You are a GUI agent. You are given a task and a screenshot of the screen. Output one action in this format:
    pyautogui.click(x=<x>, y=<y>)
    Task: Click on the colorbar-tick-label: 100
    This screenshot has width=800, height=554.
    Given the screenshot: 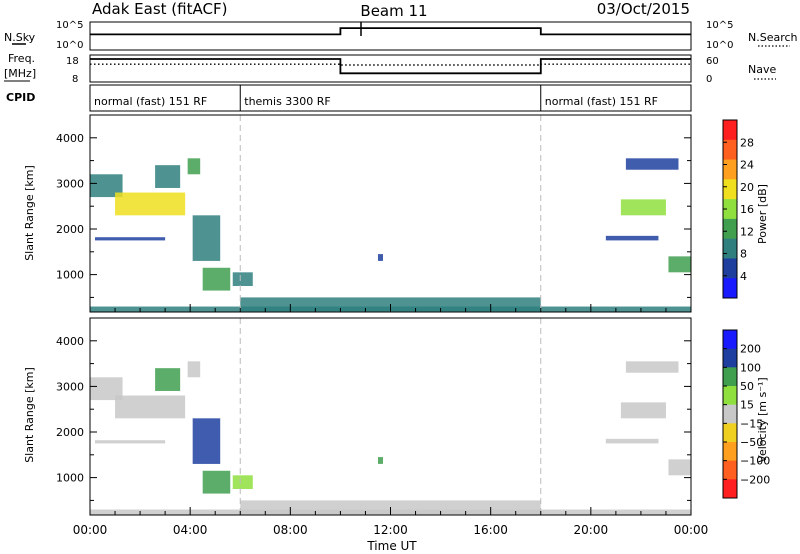 What is the action you would take?
    pyautogui.click(x=750, y=367)
    